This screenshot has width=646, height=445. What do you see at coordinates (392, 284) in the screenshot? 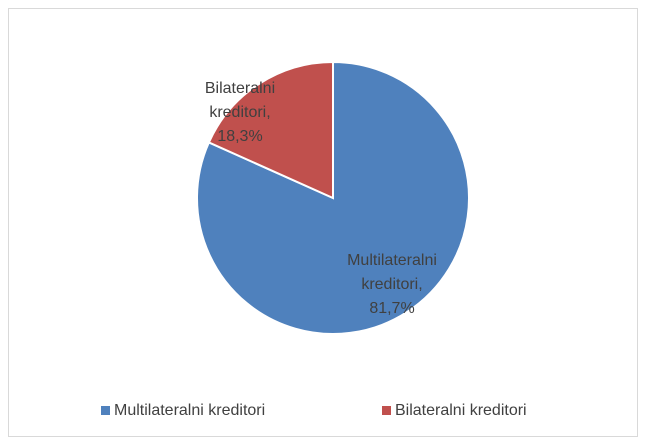
I see `data-label: Multilateralni kreditori, 81,7%` at bounding box center [392, 284].